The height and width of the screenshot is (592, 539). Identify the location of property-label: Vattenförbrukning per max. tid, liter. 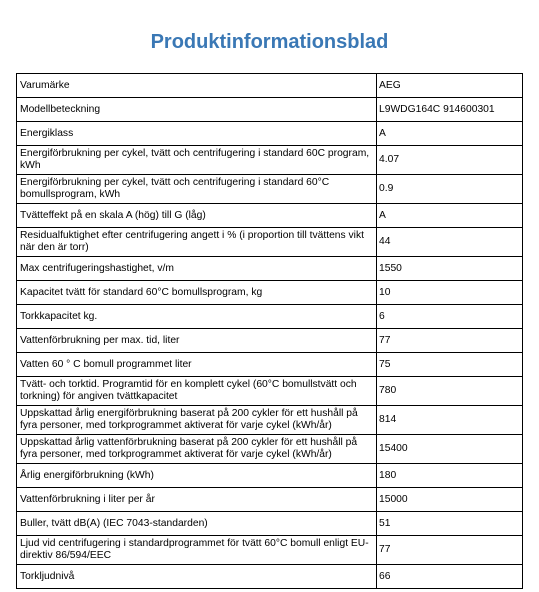
(196, 340).